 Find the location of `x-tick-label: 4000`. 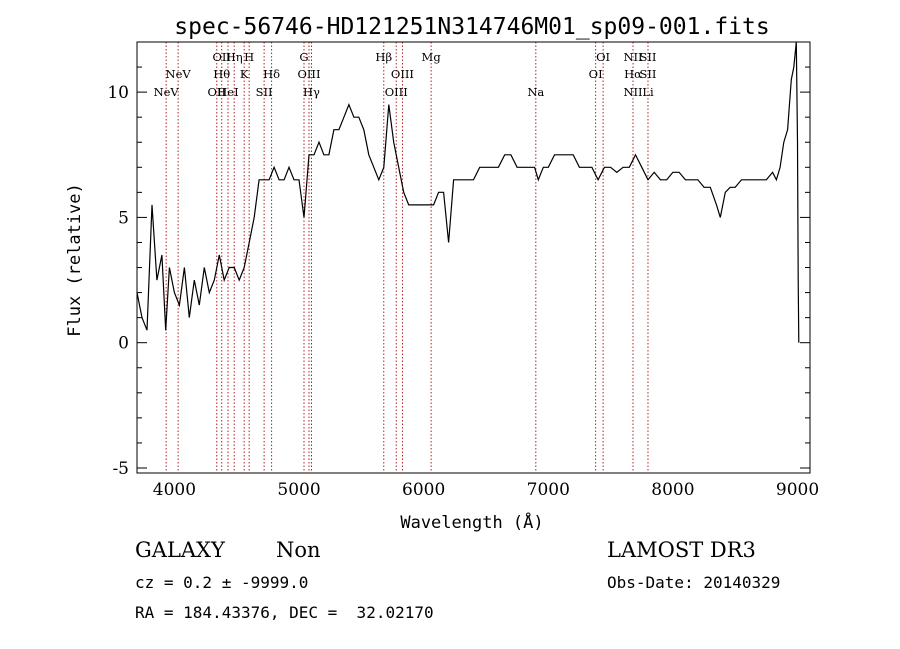

x-tick-label: 4000 is located at coordinates (174, 490).